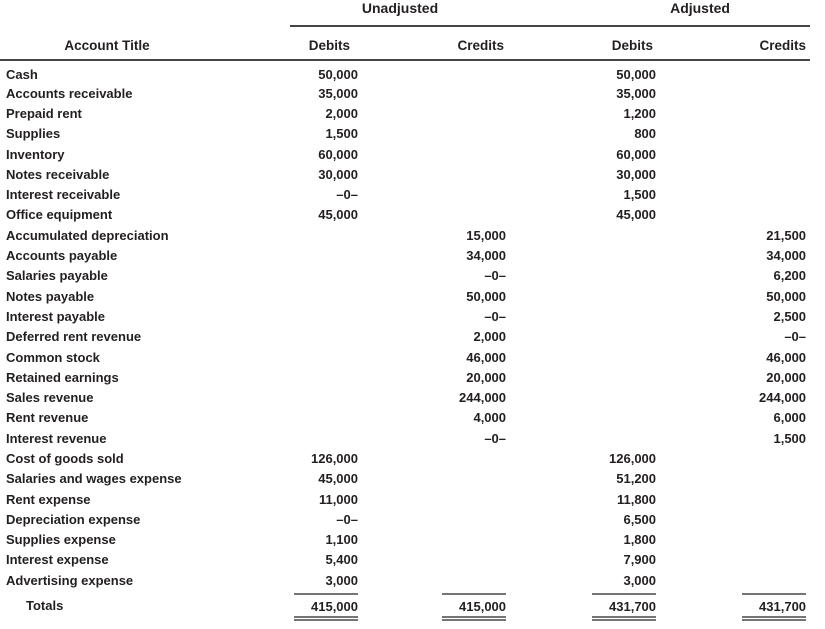 This screenshot has width=825, height=629. I want to click on account-title-cell: Interest revenue, so click(56, 438).